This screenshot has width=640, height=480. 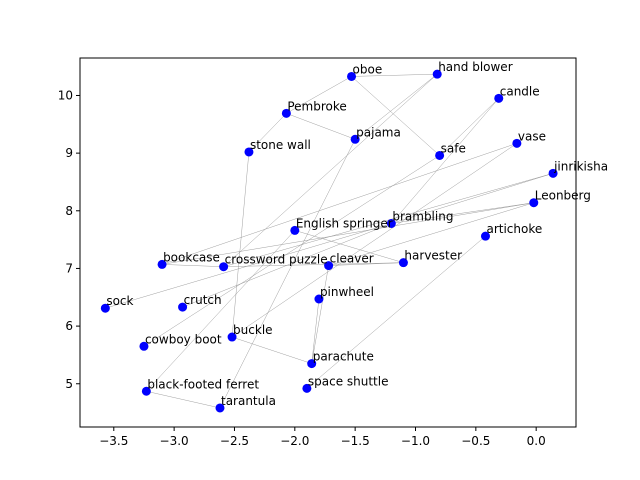 What do you see at coordinates (534, 203) in the screenshot?
I see `point-leonberg` at bounding box center [534, 203].